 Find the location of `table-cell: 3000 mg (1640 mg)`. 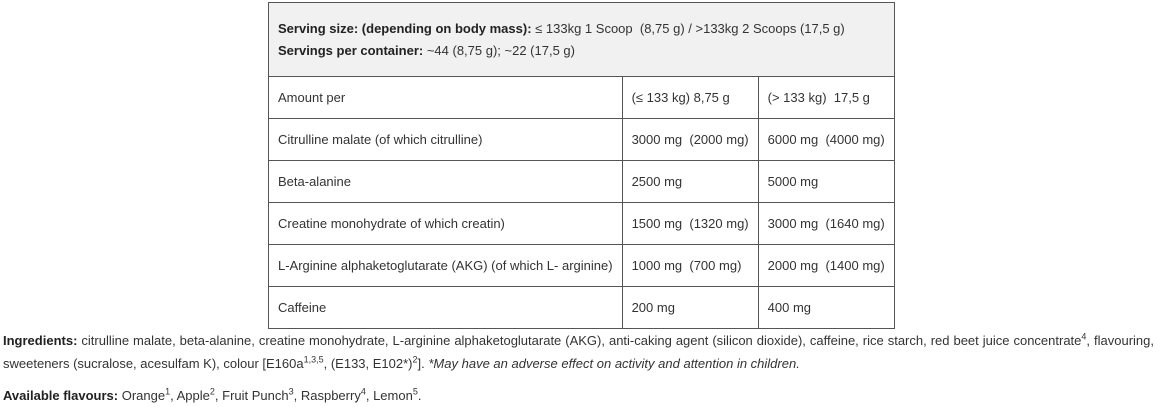

table-cell: 3000 mg (1640 mg) is located at coordinates (826, 223).